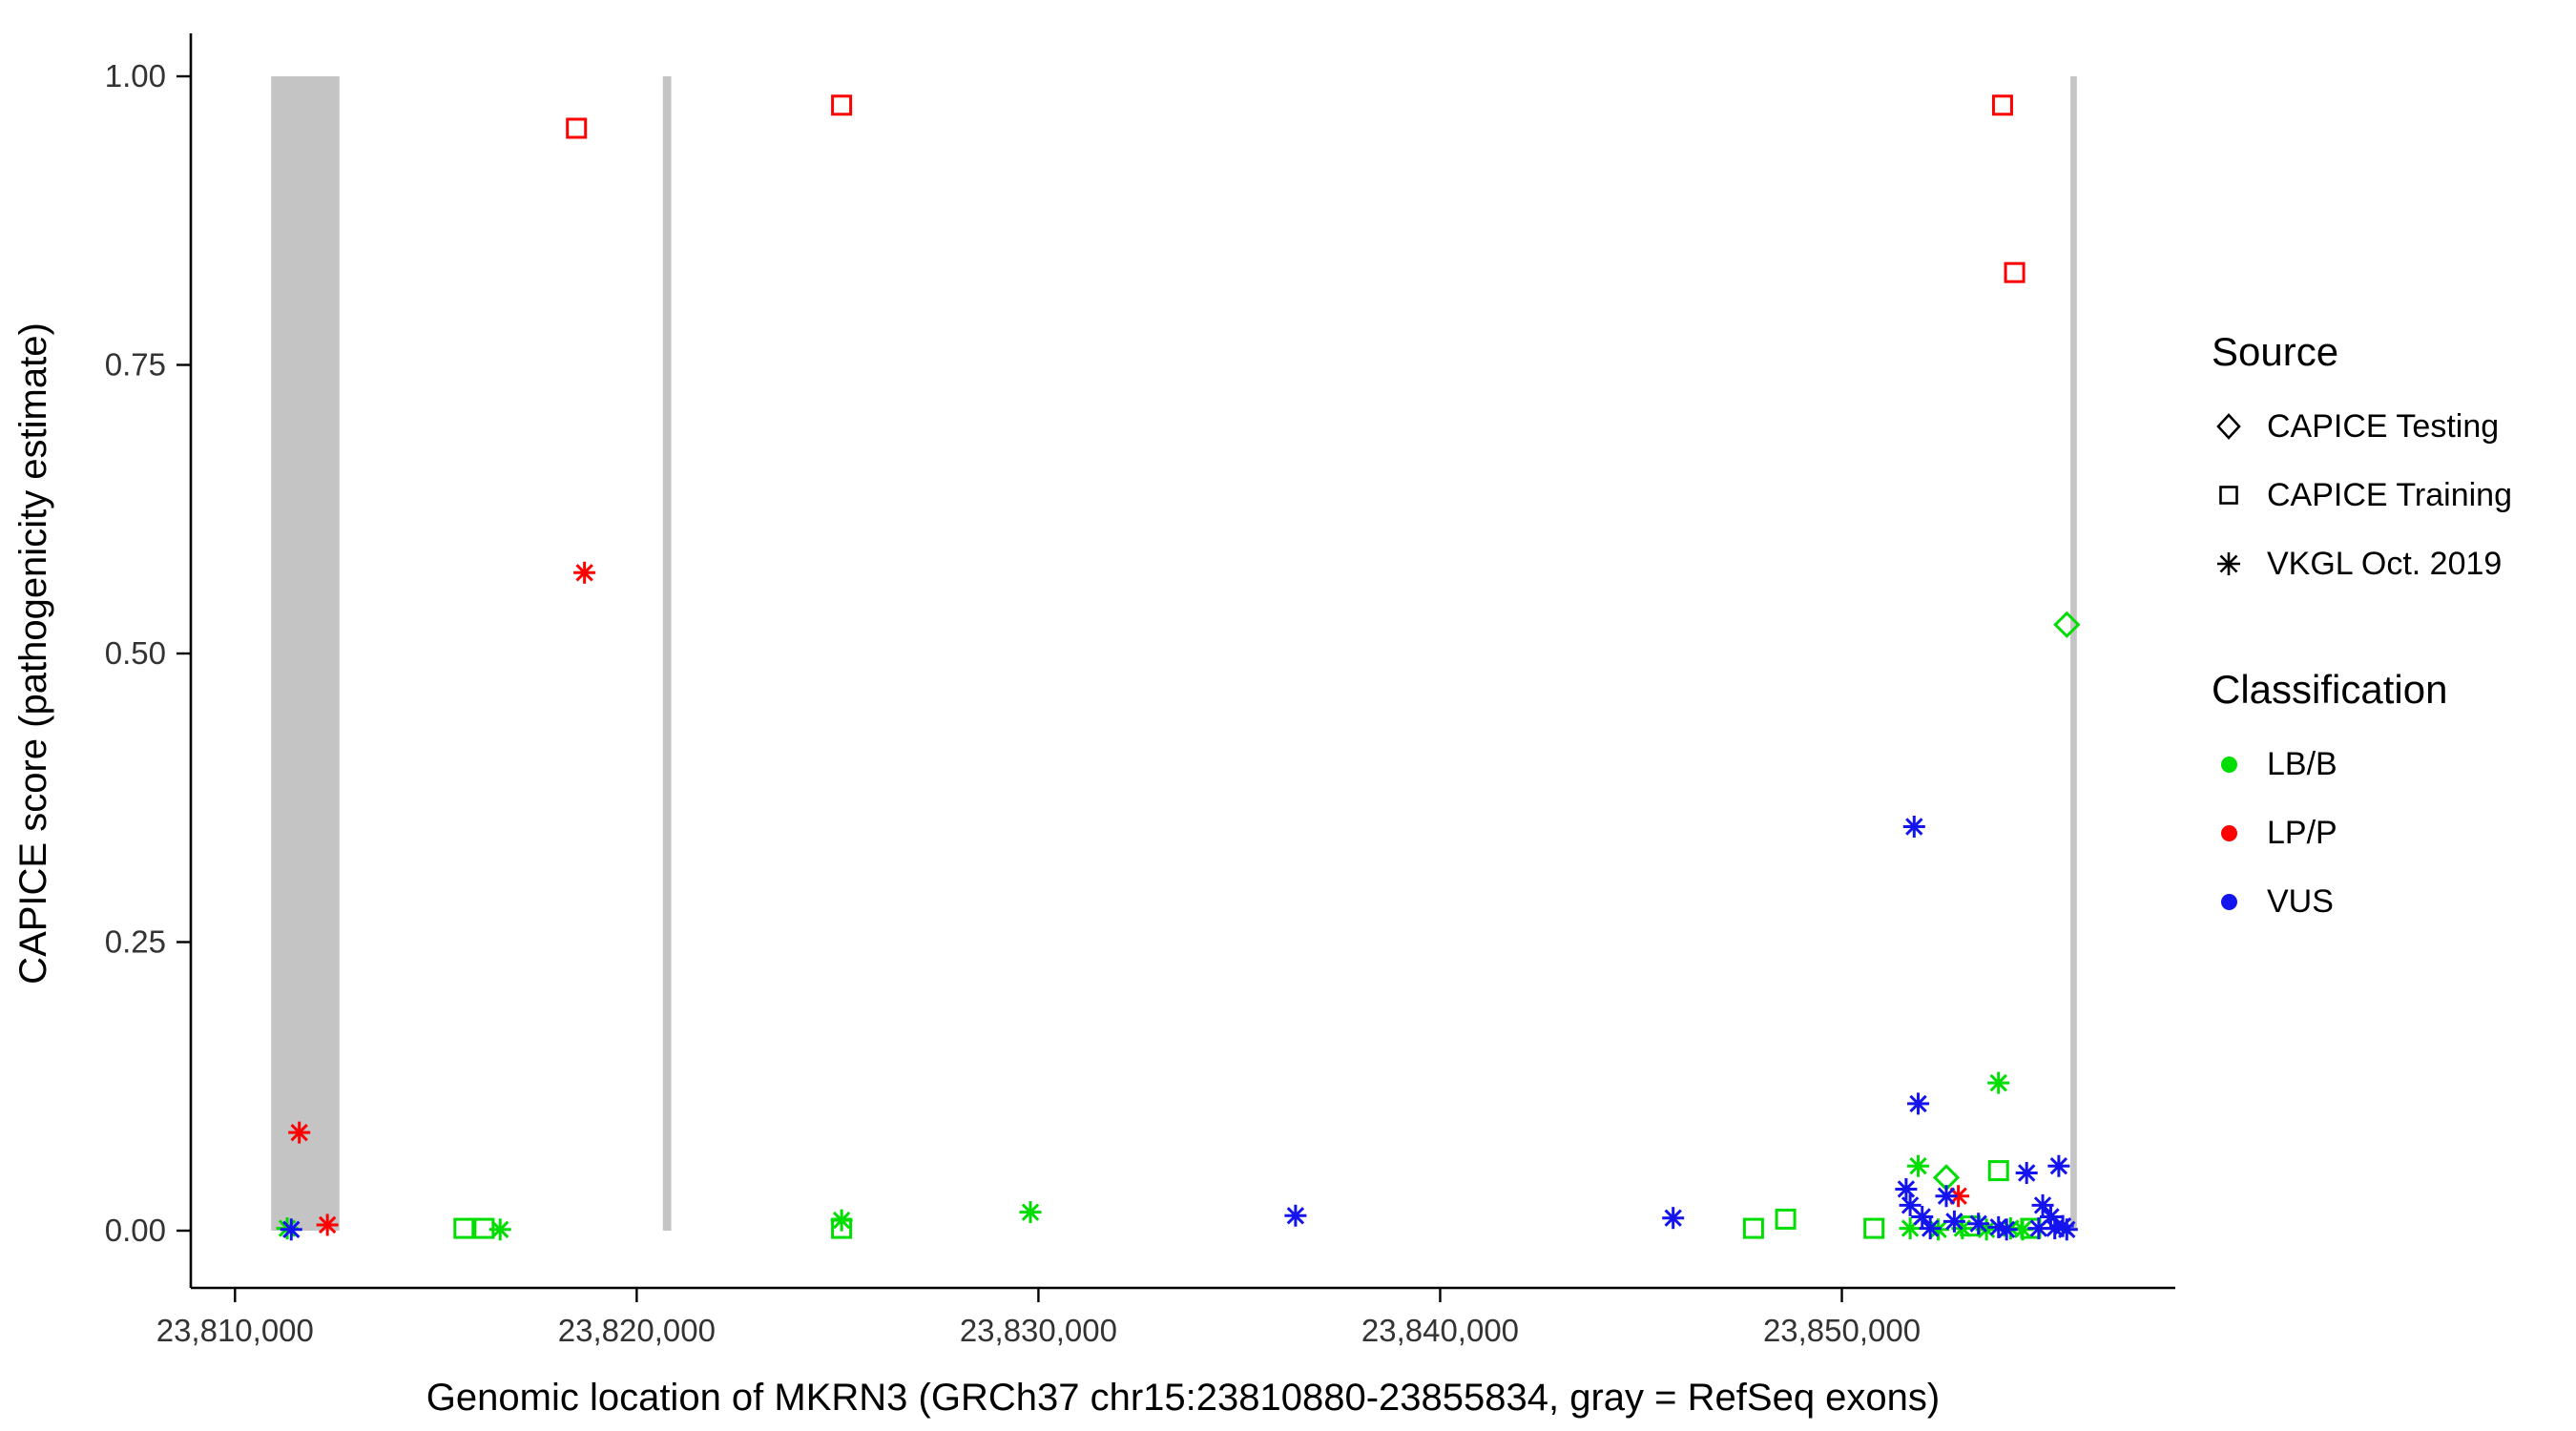 This screenshot has width=2576, height=1431. What do you see at coordinates (135, 942) in the screenshot?
I see `y-tick-label: 0.25` at bounding box center [135, 942].